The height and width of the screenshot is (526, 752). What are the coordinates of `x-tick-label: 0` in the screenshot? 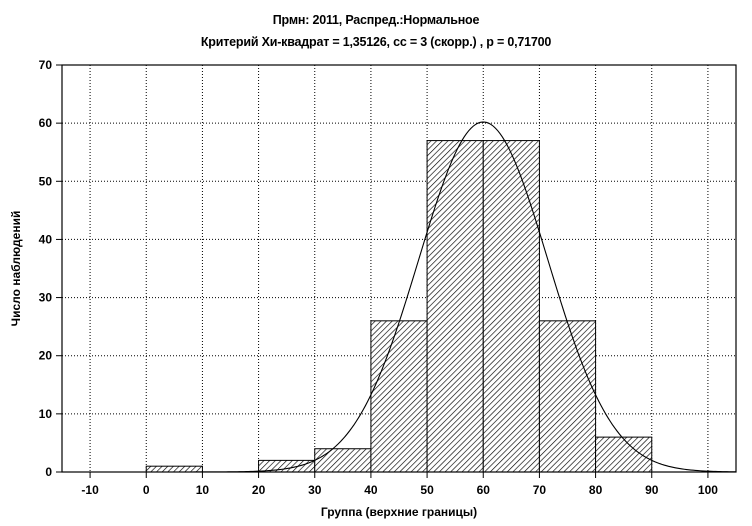 It's located at (146, 490).